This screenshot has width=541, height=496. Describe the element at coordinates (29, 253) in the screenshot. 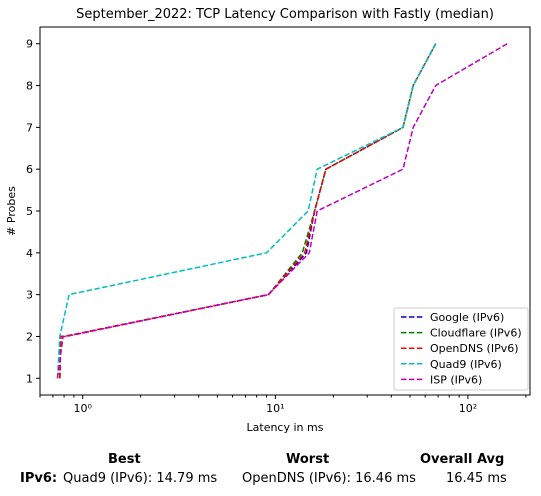

I see `y-tick-label: 4` at that location.